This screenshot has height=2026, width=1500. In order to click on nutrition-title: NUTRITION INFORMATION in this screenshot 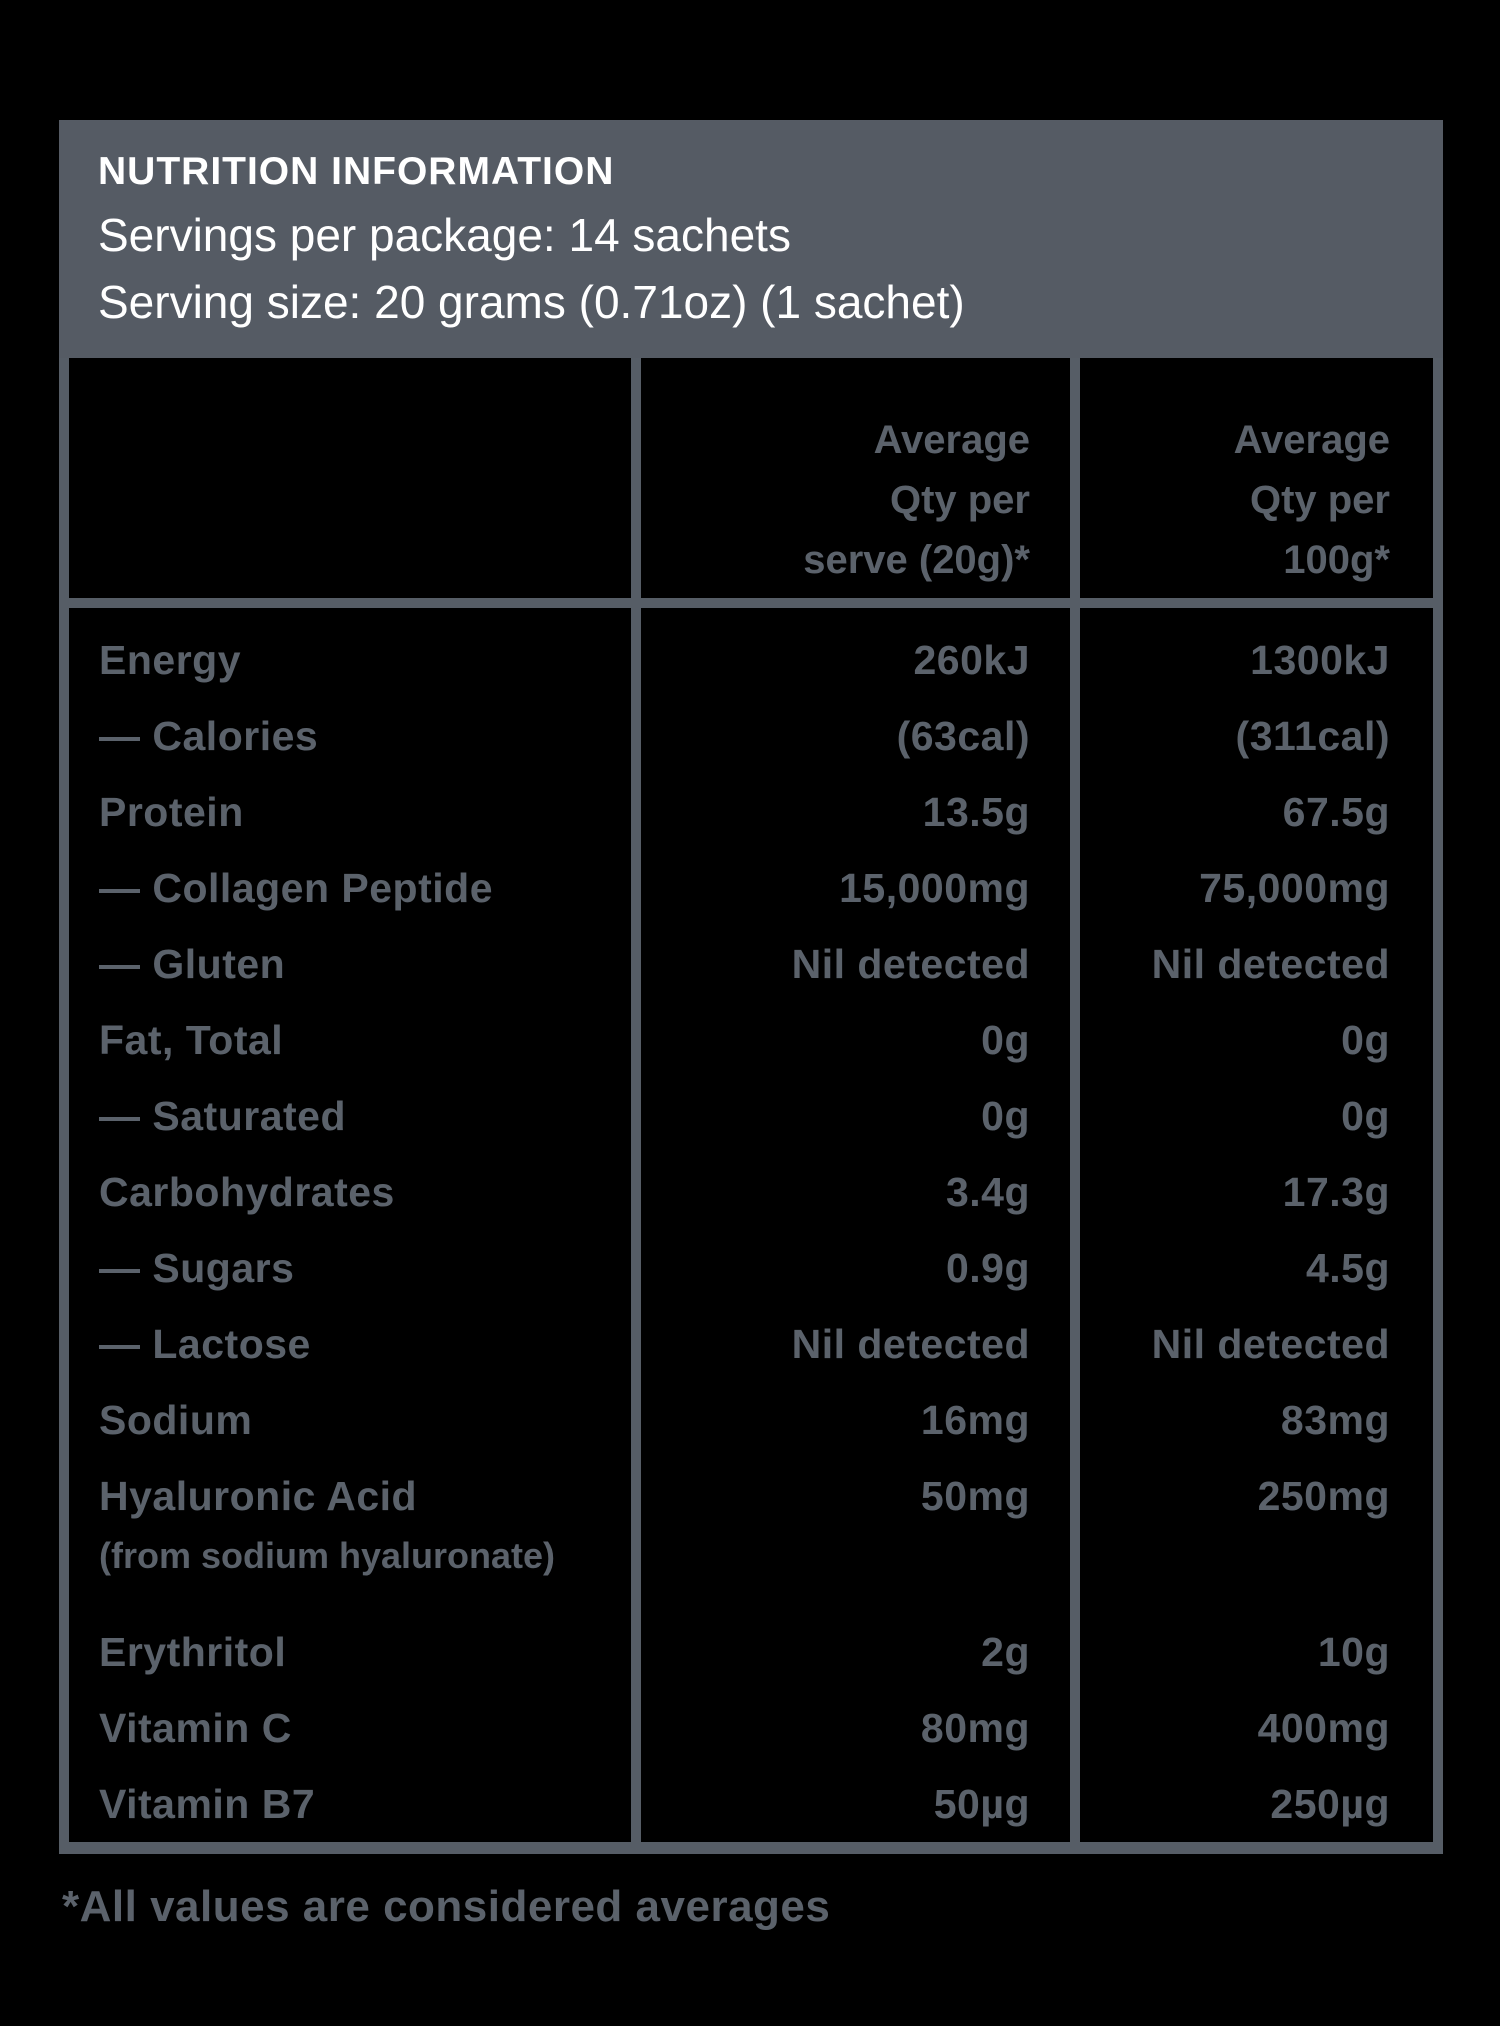, I will do `click(356, 171)`.